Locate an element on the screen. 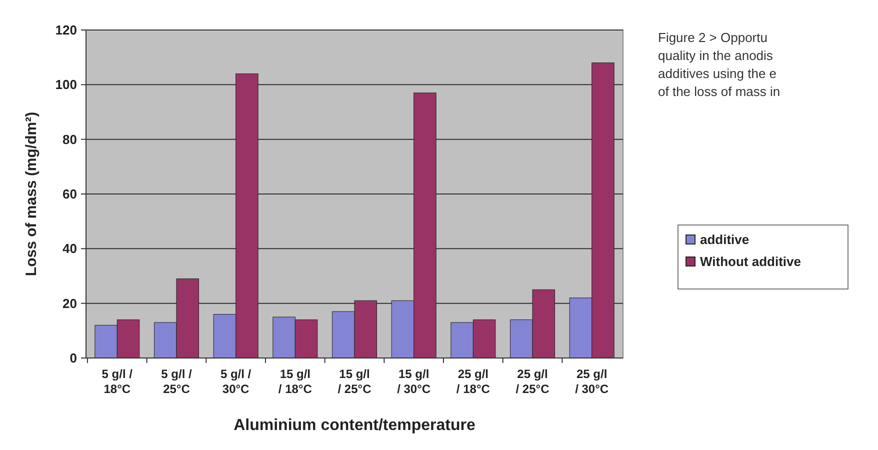 The height and width of the screenshot is (450, 878). text: of the loss of mass in is located at coordinates (719, 91).